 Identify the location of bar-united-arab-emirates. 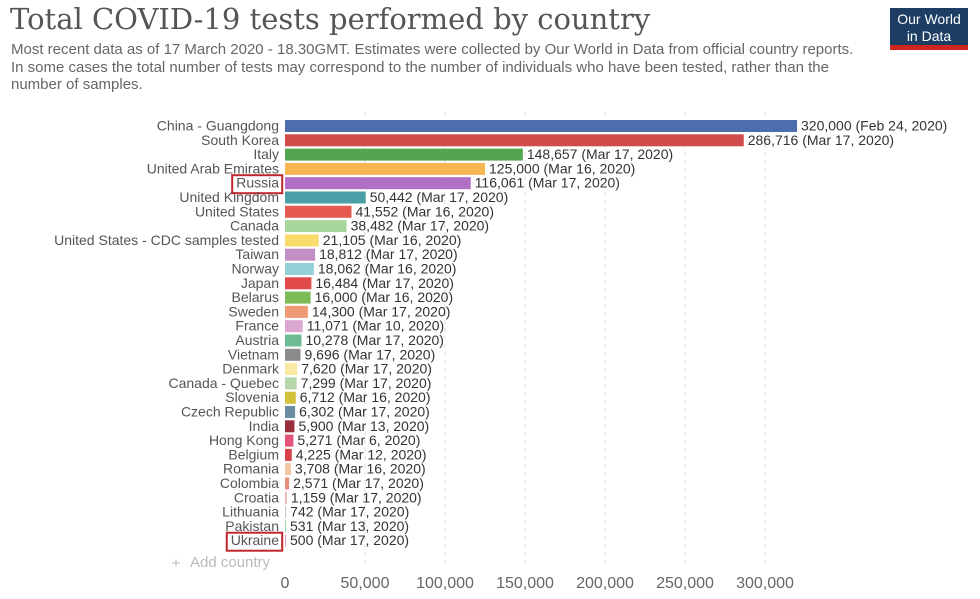
(385, 168).